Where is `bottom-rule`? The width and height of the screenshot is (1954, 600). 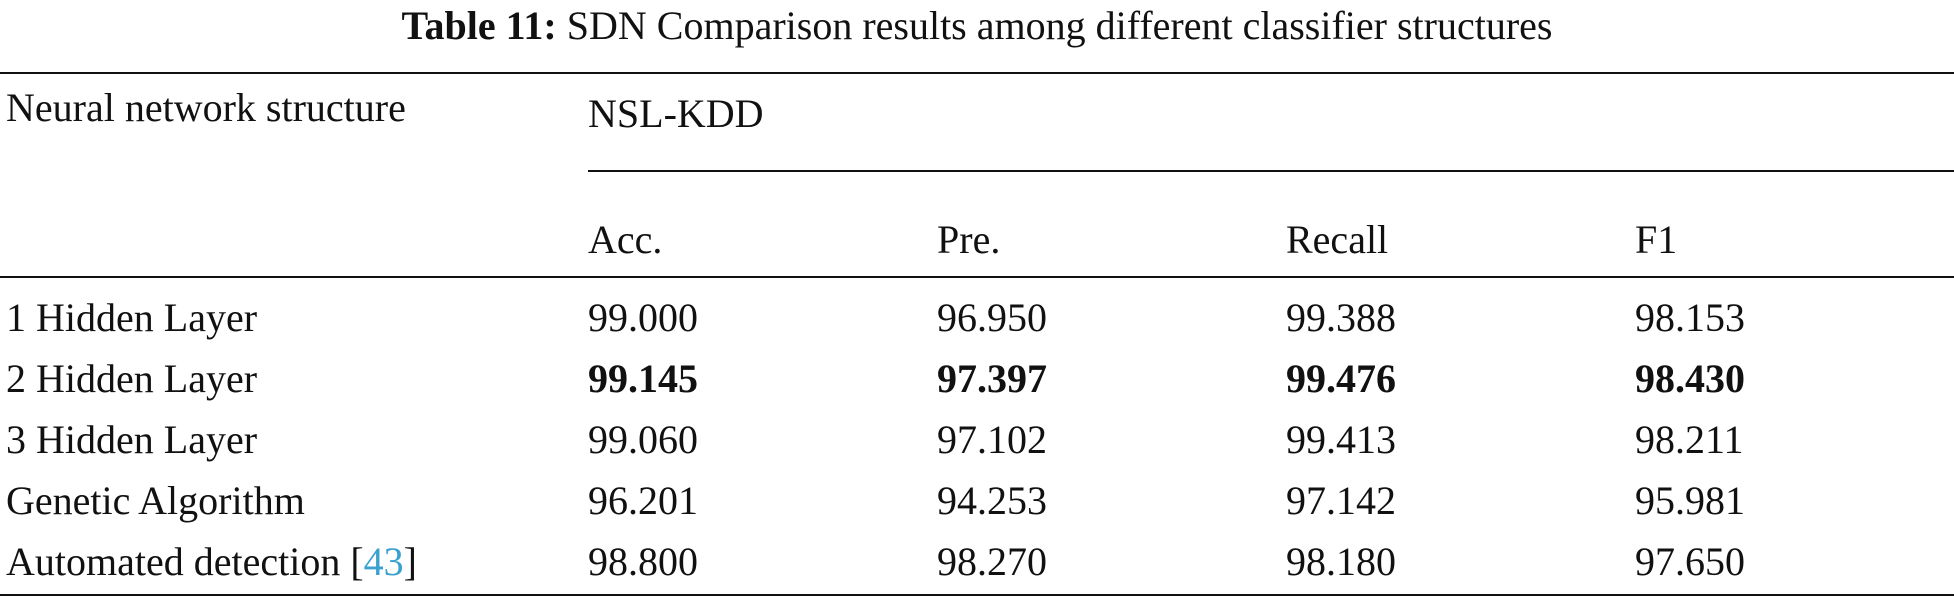
bottom-rule is located at coordinates (977, 595).